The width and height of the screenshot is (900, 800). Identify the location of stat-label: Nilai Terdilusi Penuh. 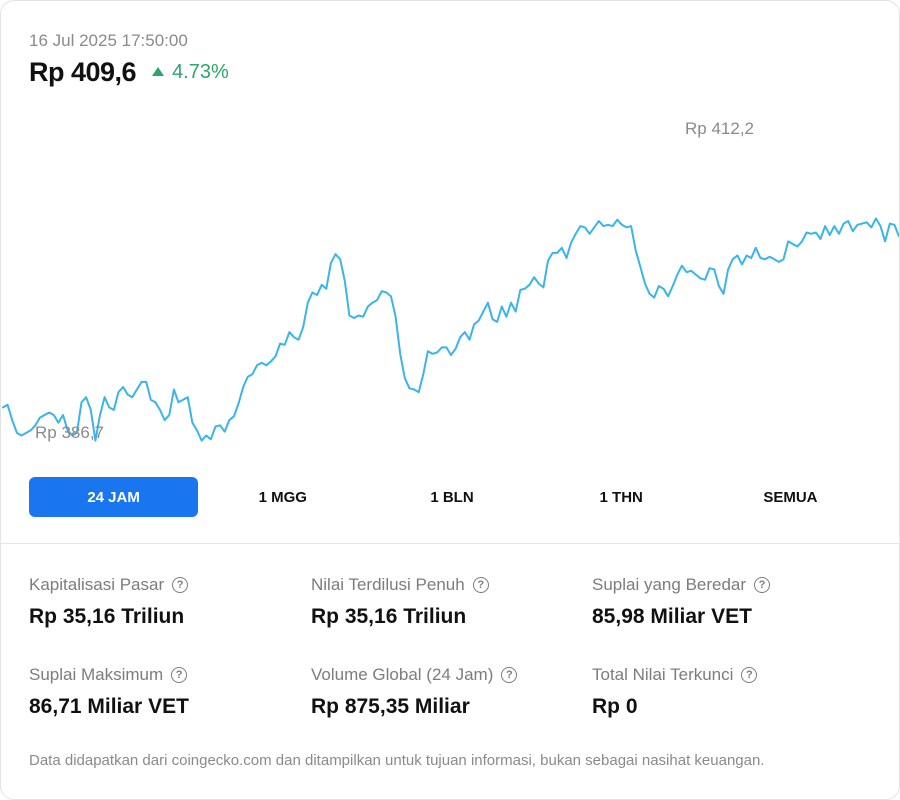
(388, 584).